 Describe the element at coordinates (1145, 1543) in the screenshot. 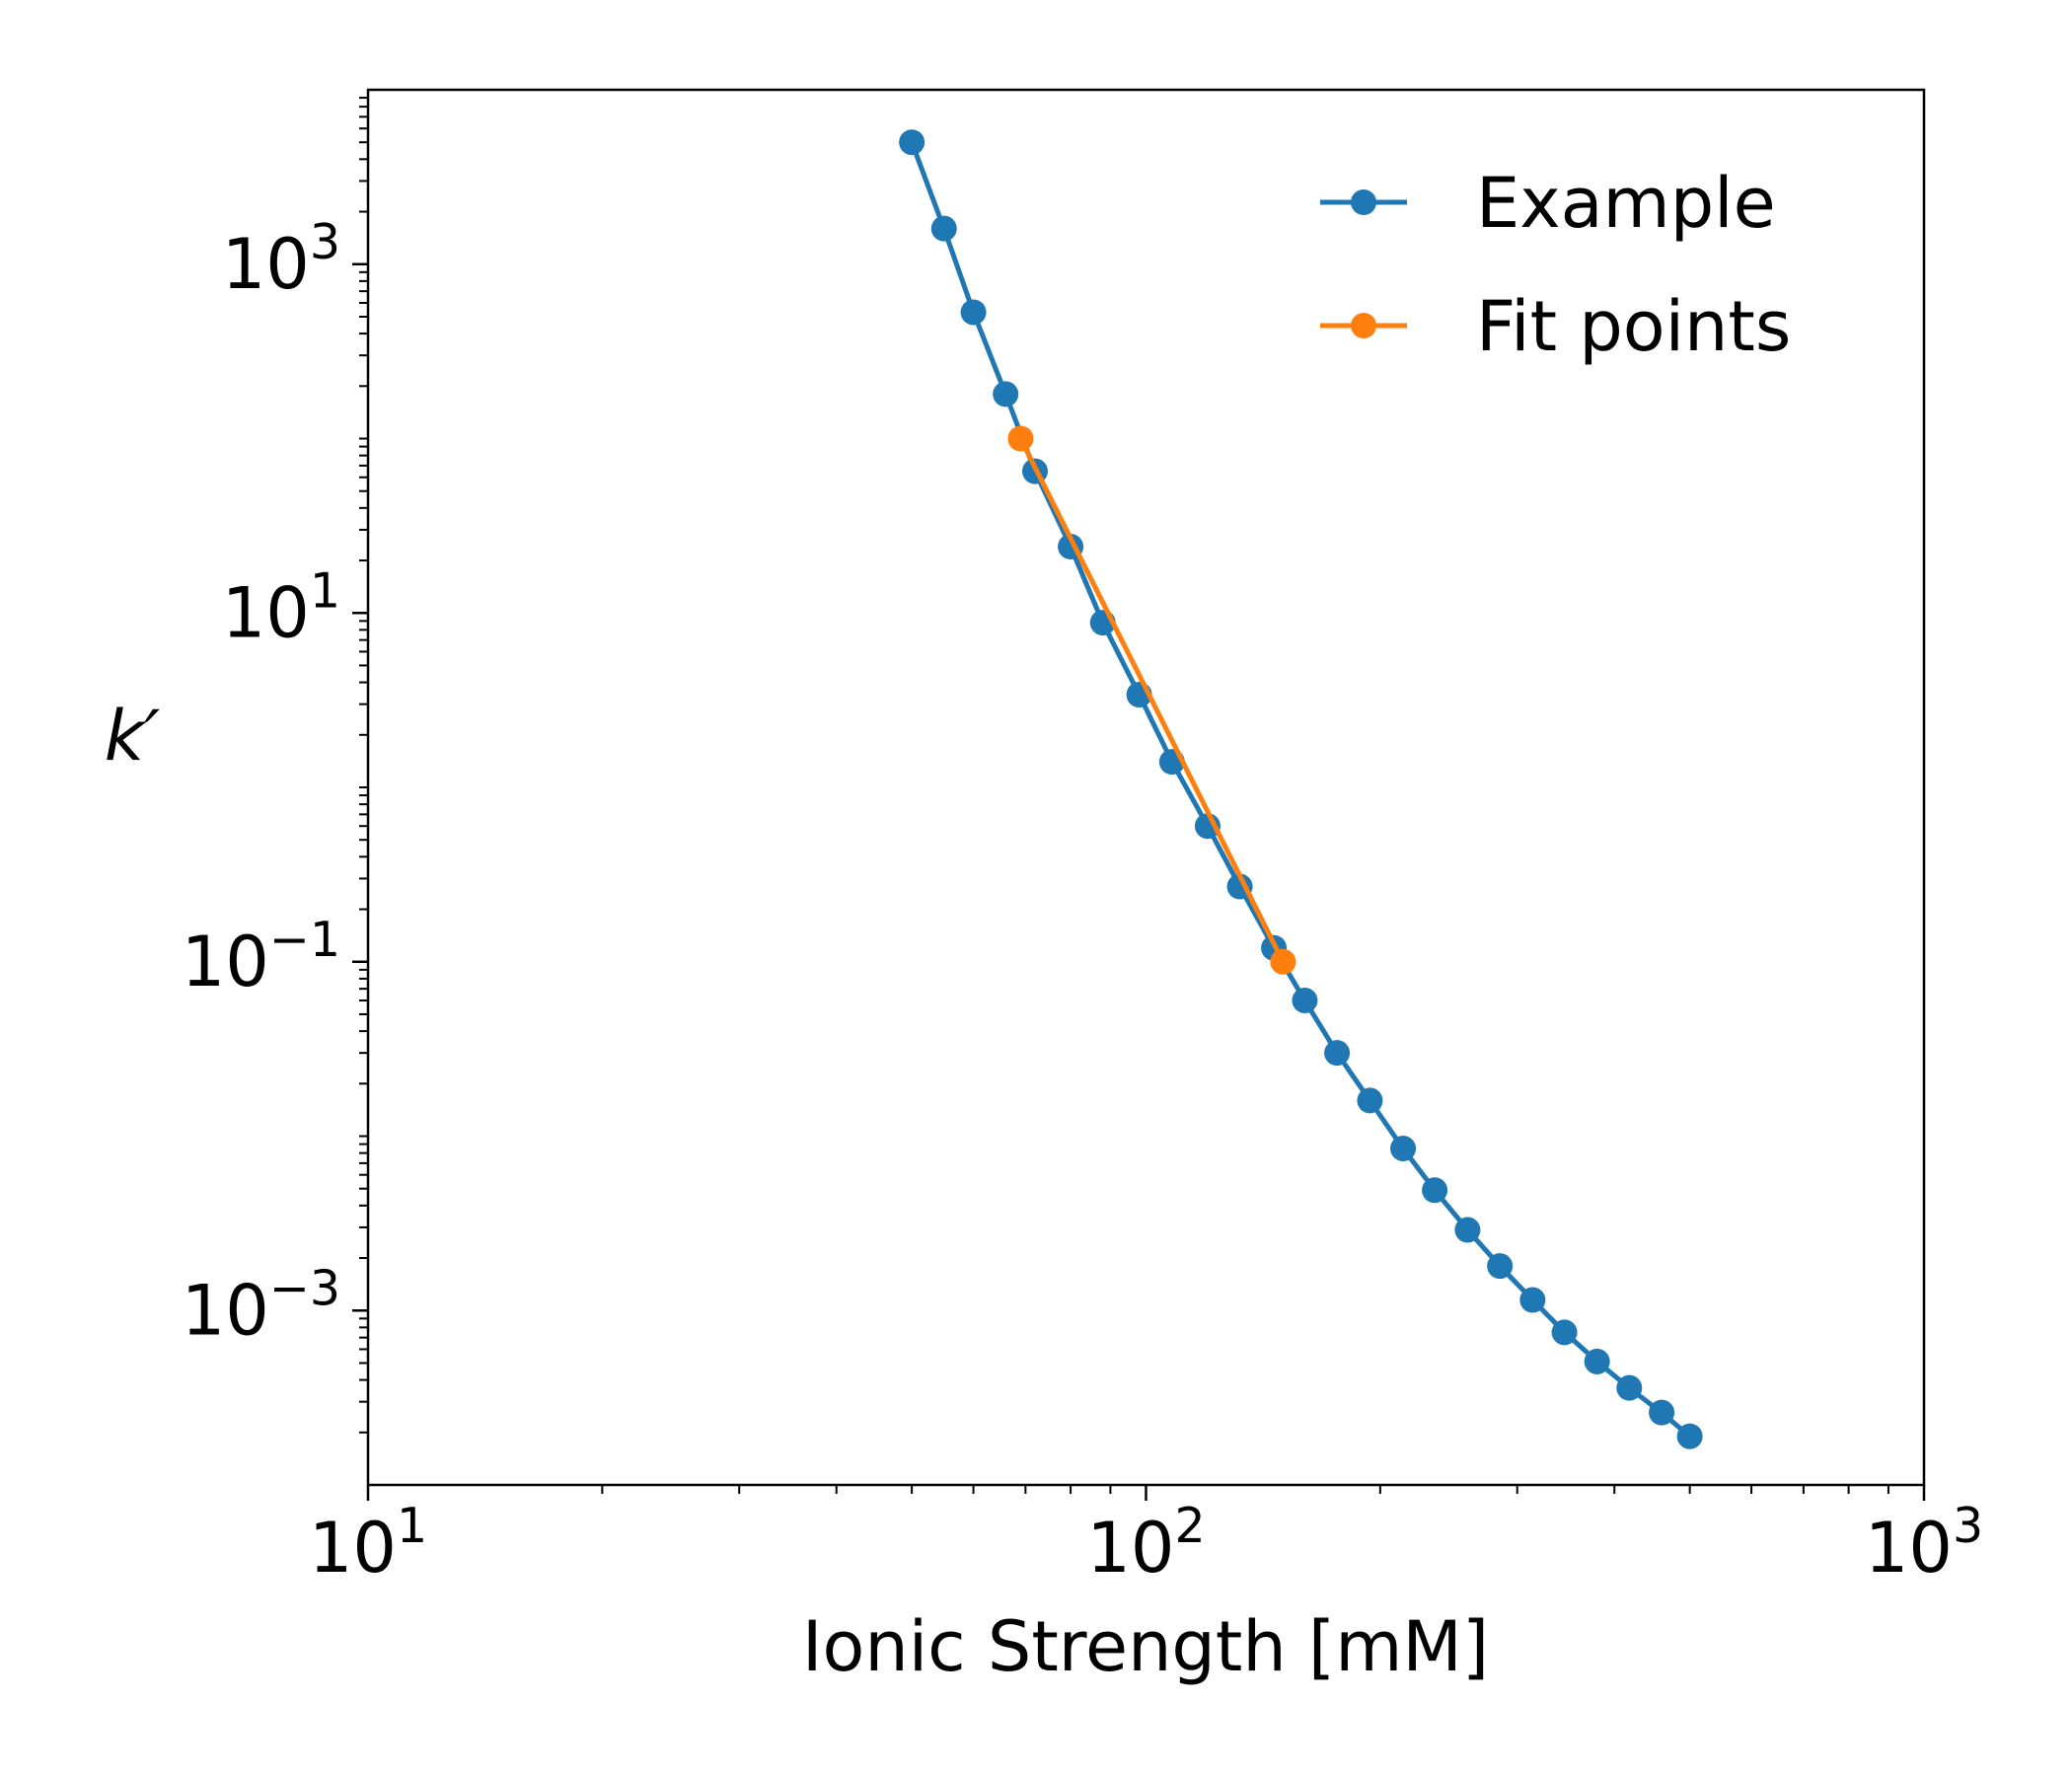

I see `x-tick-label: 10²` at that location.